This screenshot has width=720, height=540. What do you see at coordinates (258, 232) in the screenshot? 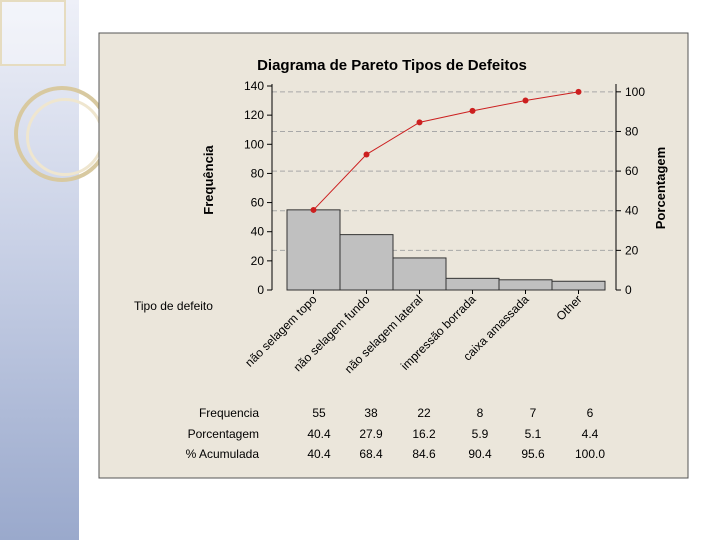
I see `tick-label-left-2: 40` at bounding box center [258, 232].